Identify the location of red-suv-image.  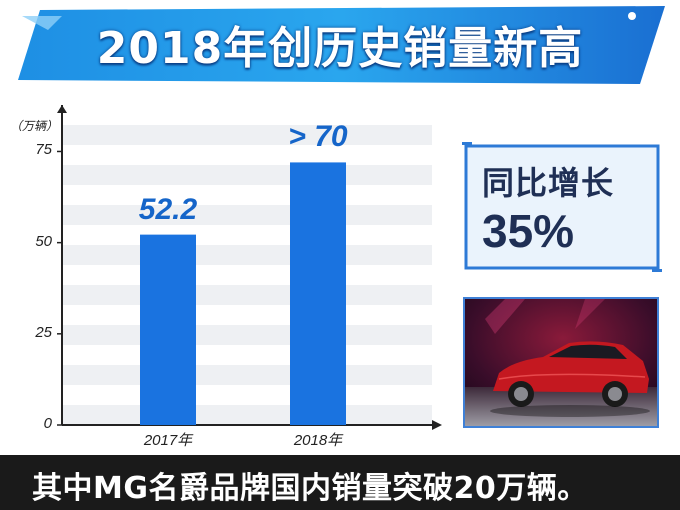
(561, 362).